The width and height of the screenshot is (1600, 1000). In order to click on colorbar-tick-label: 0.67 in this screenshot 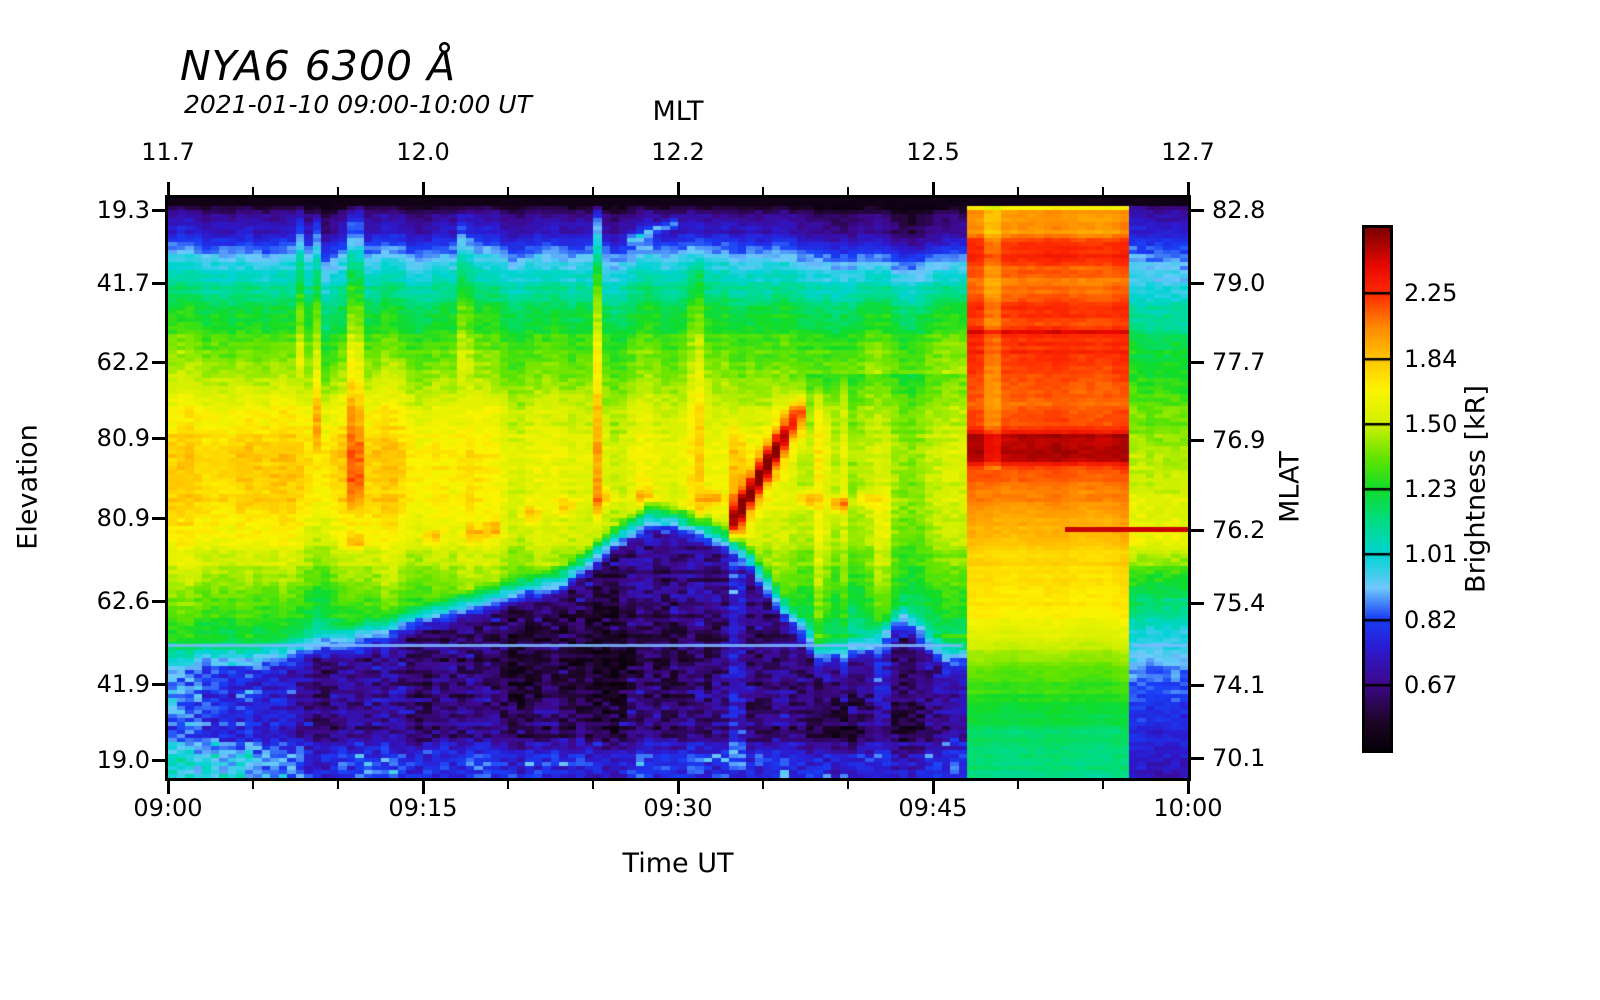, I will do `click(1431, 684)`.